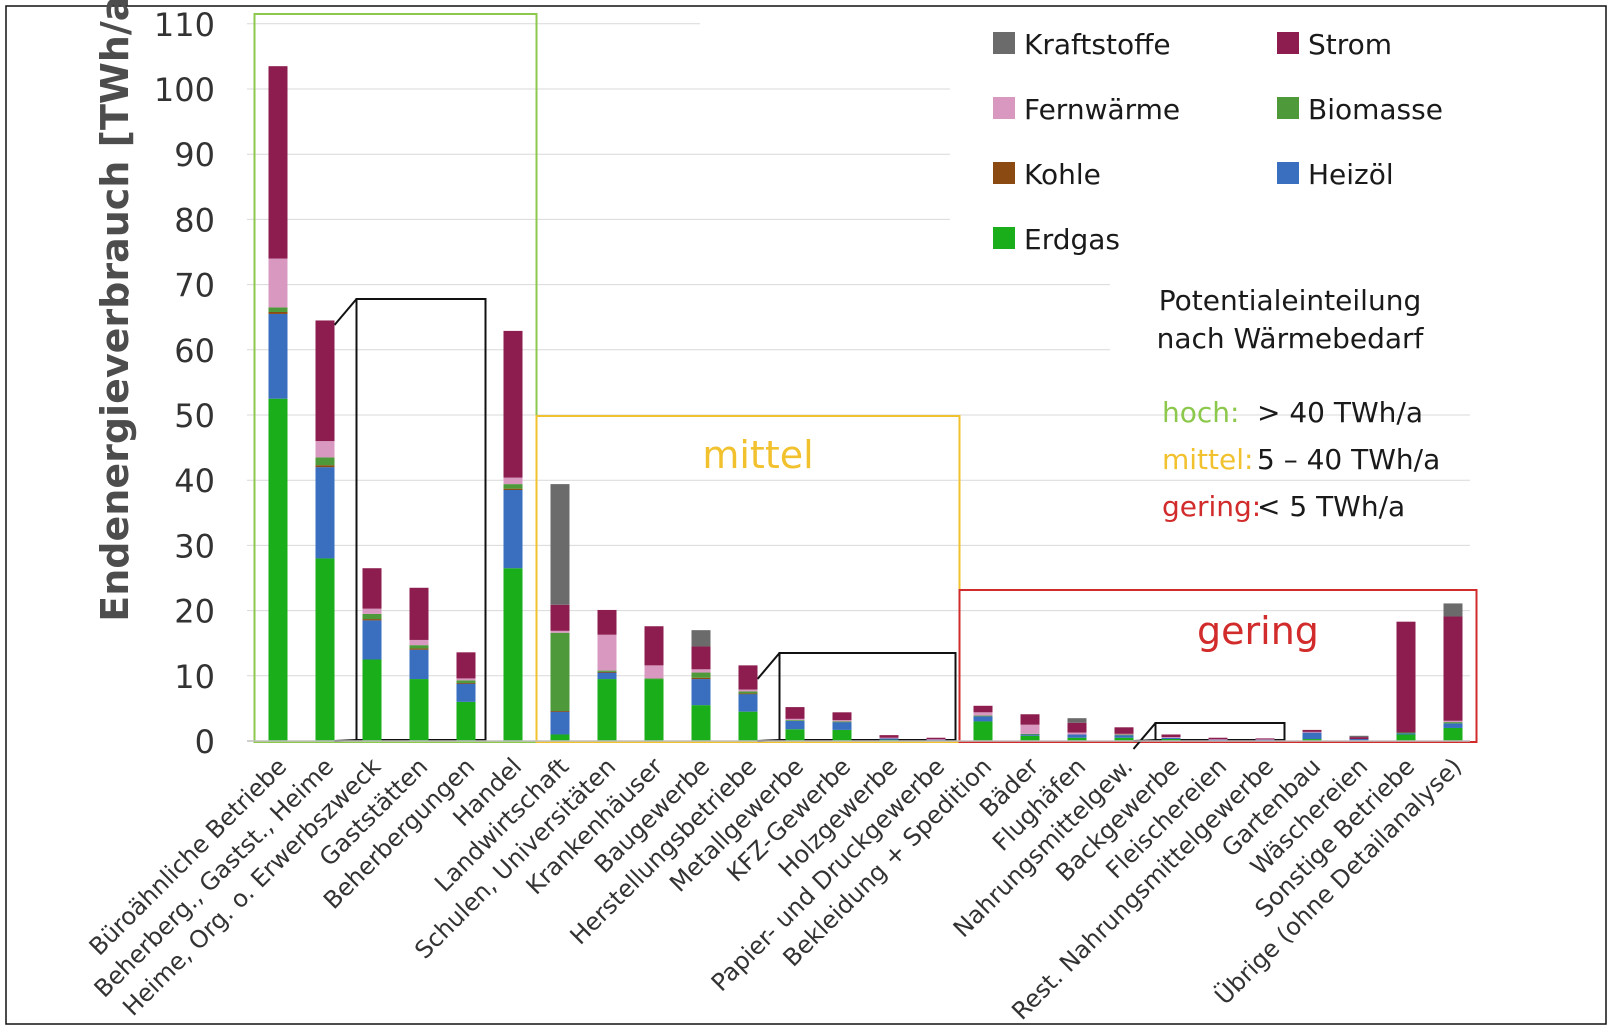 Image resolution: width=1612 pixels, height=1035 pixels. I want to click on legend-heading-line1: Potentialeinteilung, so click(1290, 300).